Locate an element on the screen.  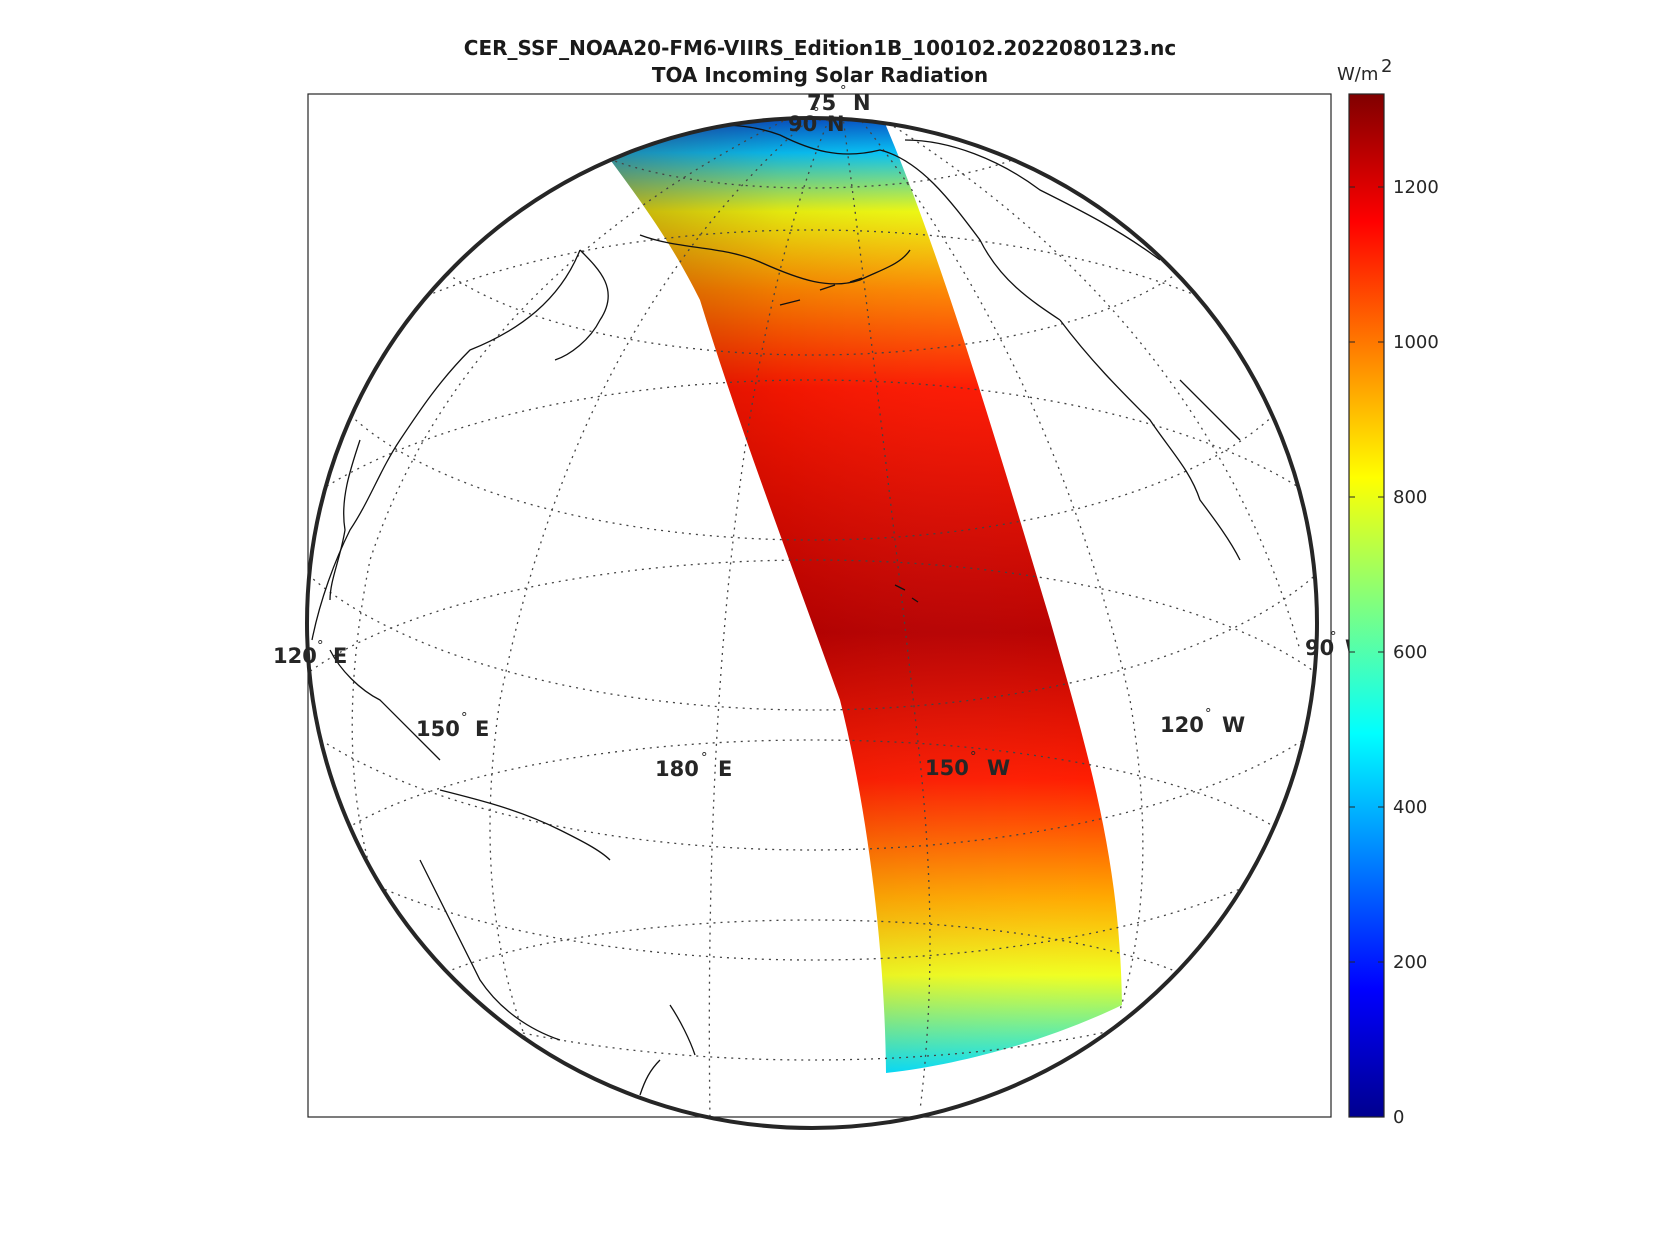
degree-symbol-90n: ° is located at coordinates (816, 113).